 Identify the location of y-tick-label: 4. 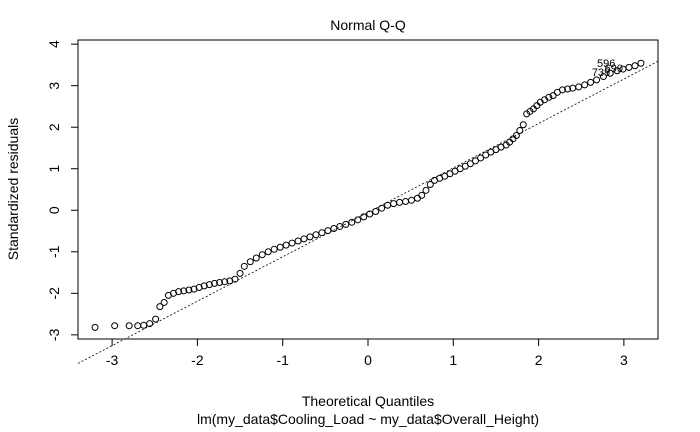
(54, 44).